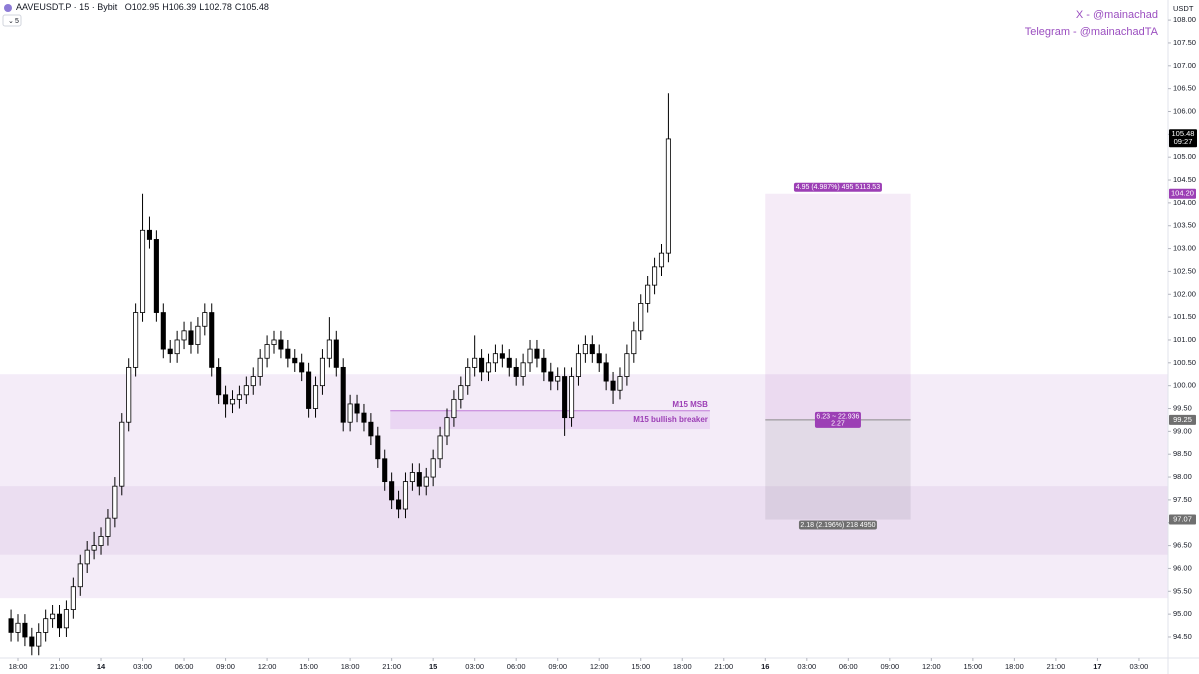 The height and width of the screenshot is (674, 1199). I want to click on symbol-icon, so click(8, 8).